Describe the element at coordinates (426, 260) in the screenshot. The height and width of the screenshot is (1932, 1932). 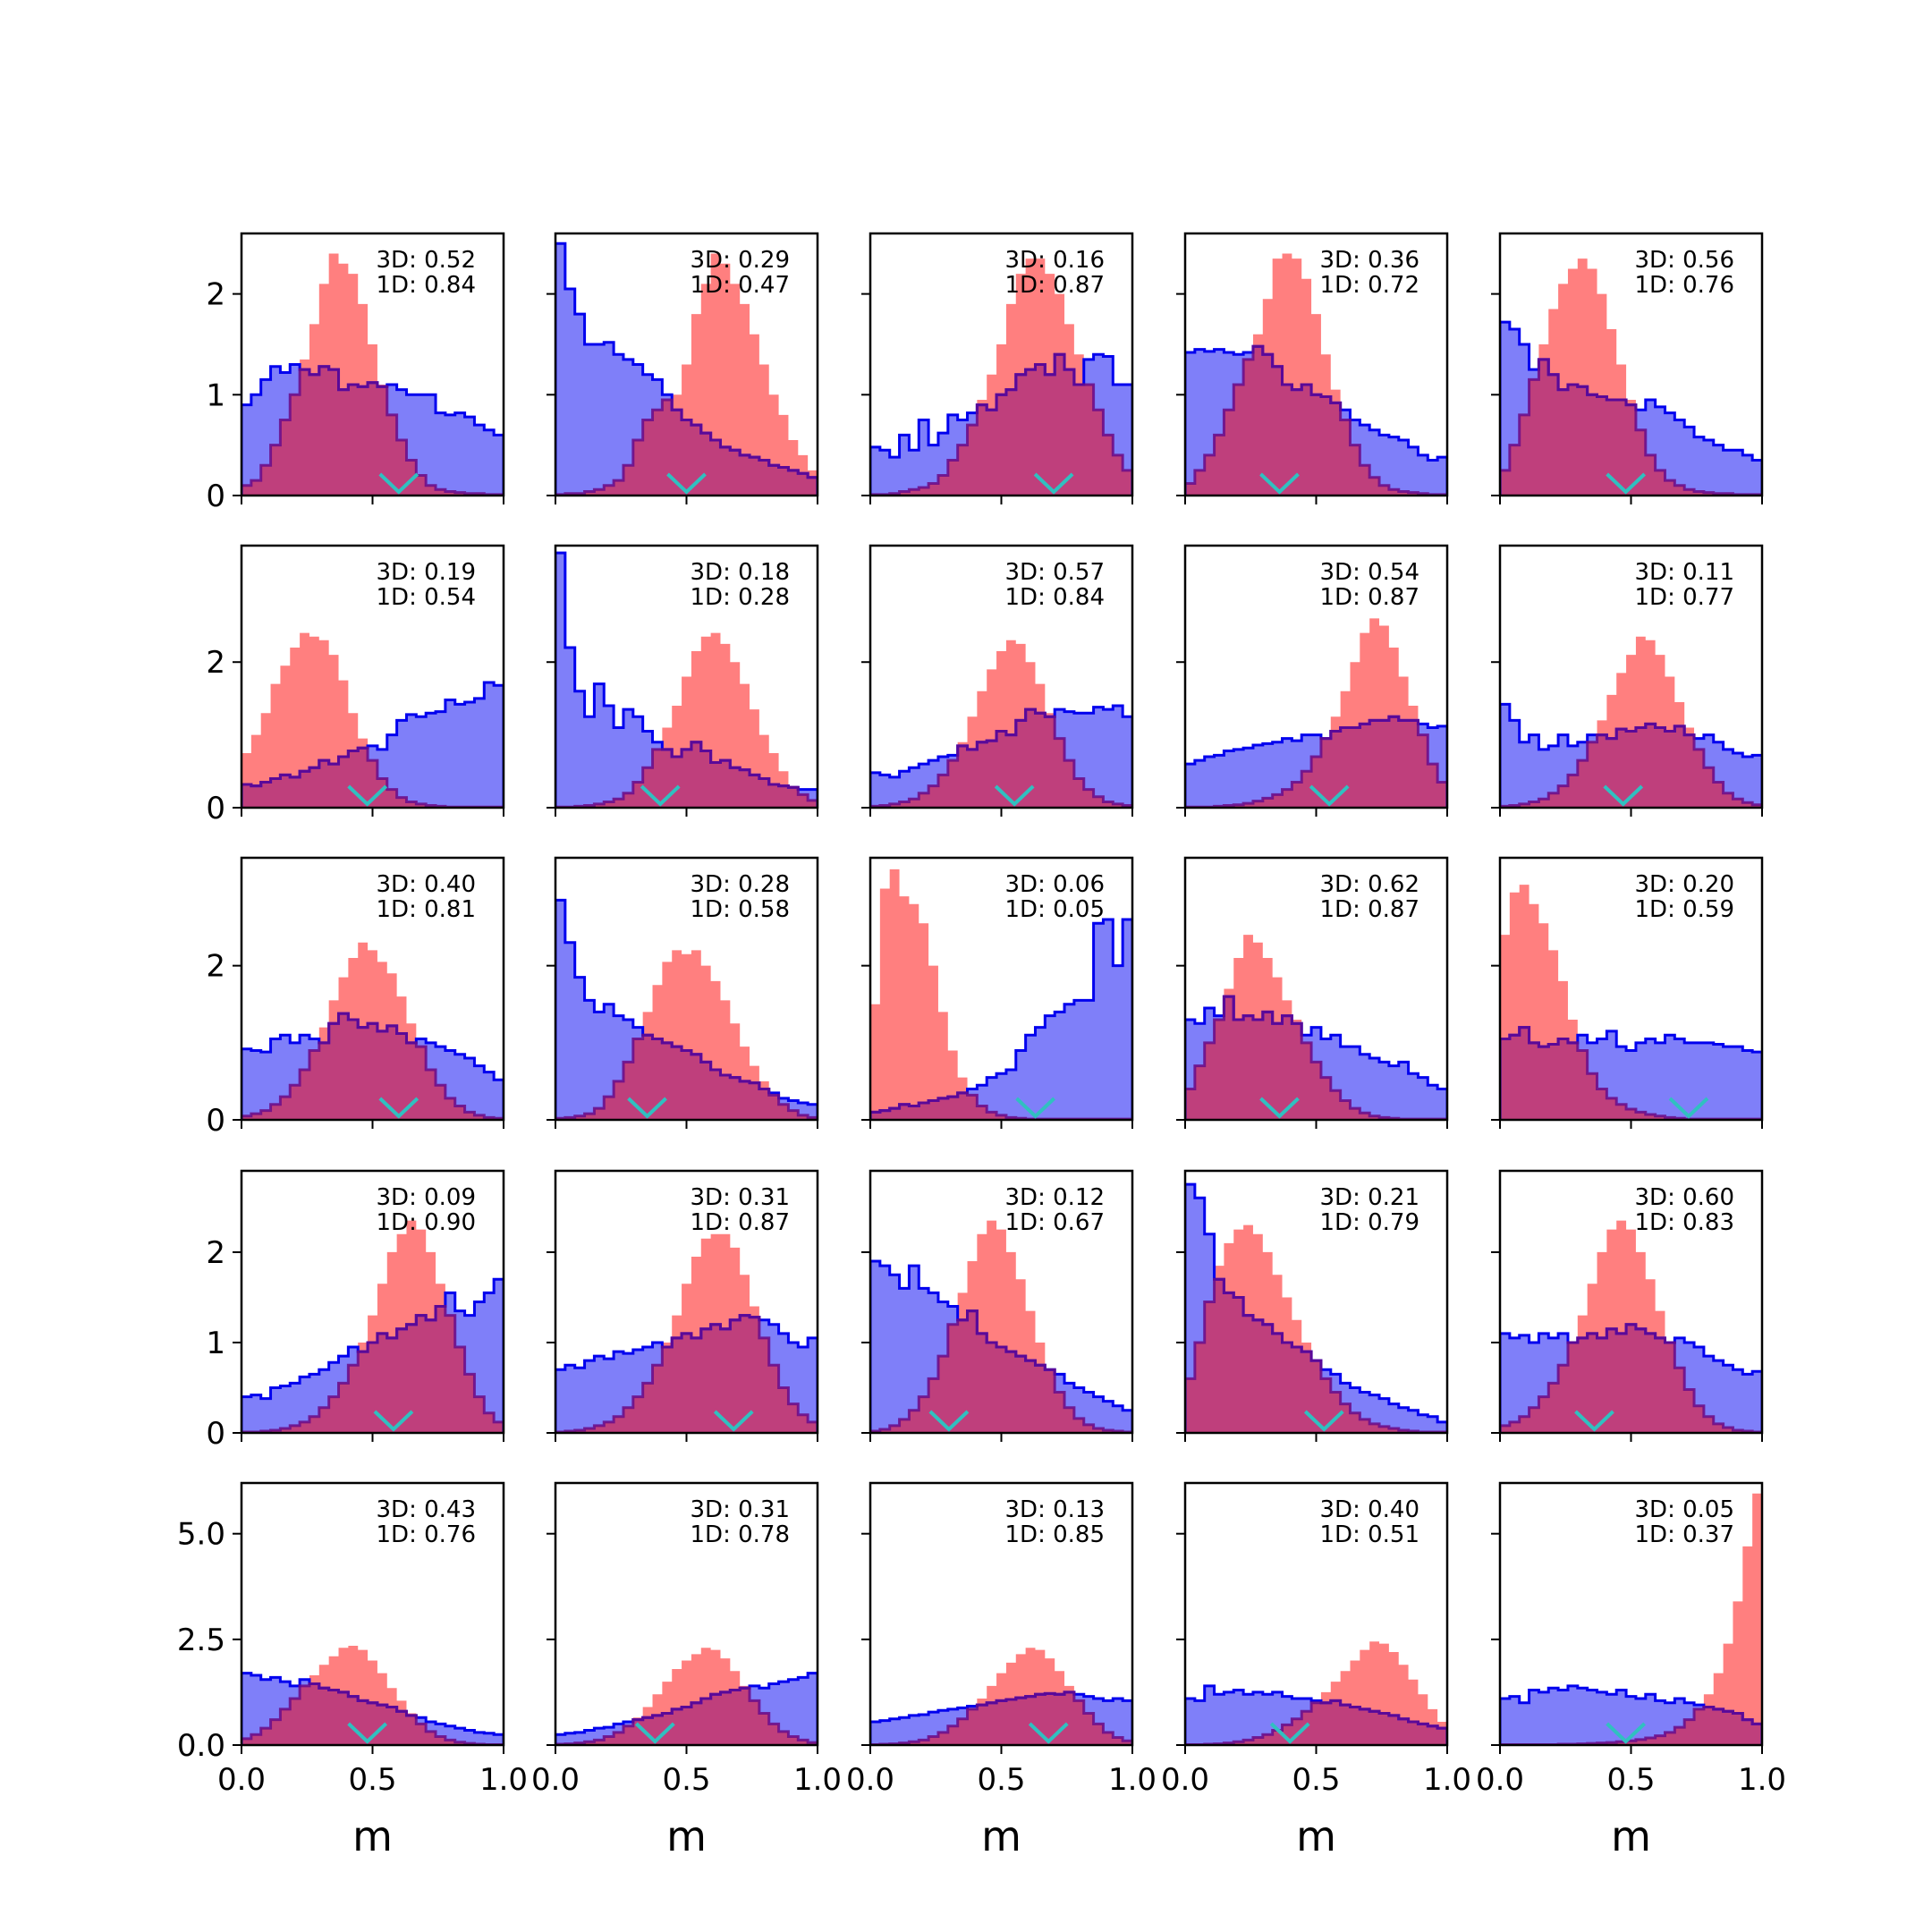
I see `label-3d: 3D: 0.52` at that location.